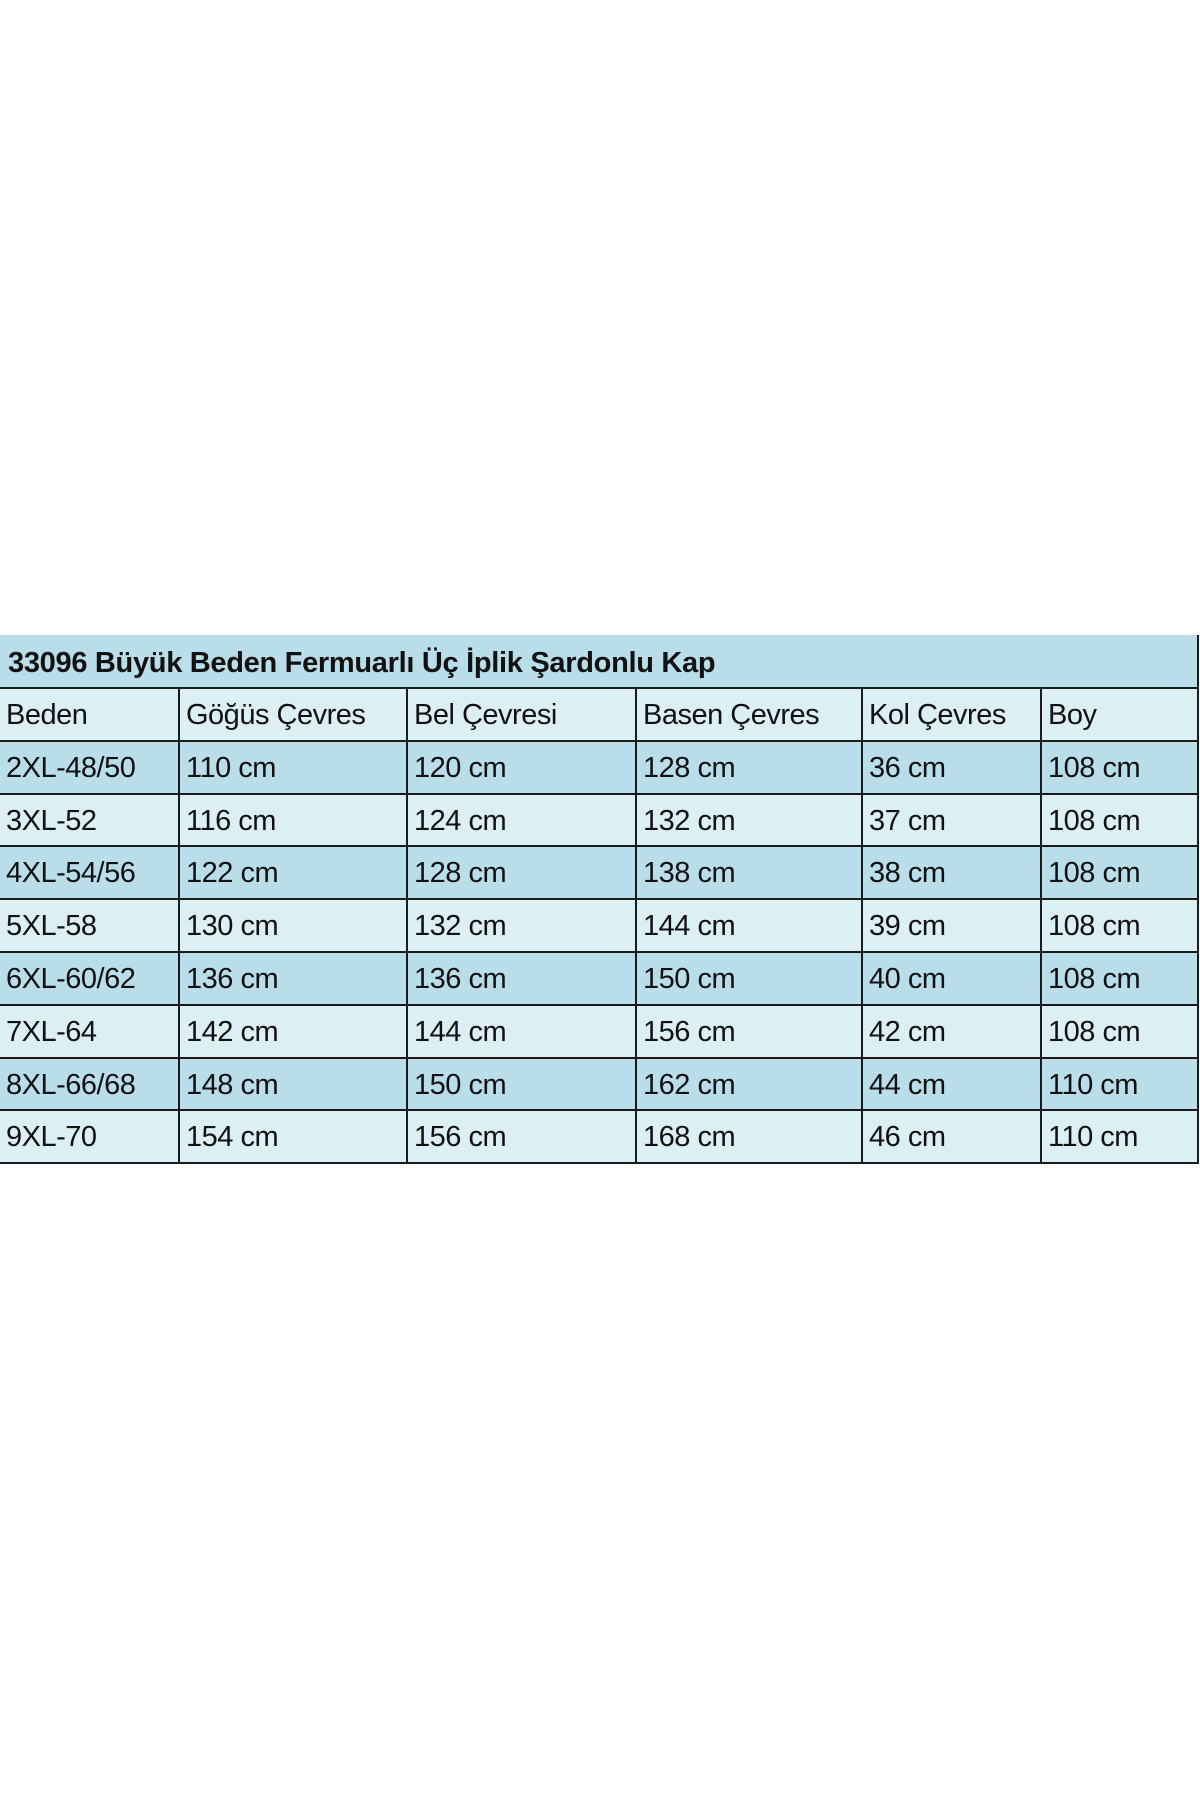 The image size is (1200, 1800). I want to click on table-cell: 142 cm, so click(294, 1031).